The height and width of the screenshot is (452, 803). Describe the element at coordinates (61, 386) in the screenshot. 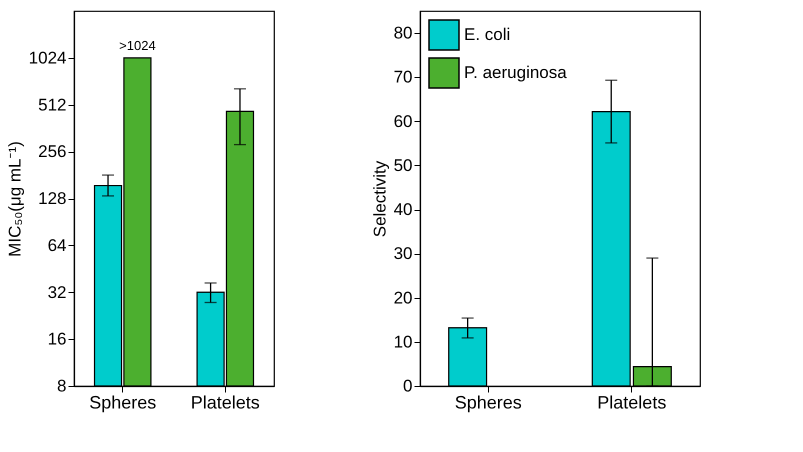

I see `y-tick-label: 8` at that location.